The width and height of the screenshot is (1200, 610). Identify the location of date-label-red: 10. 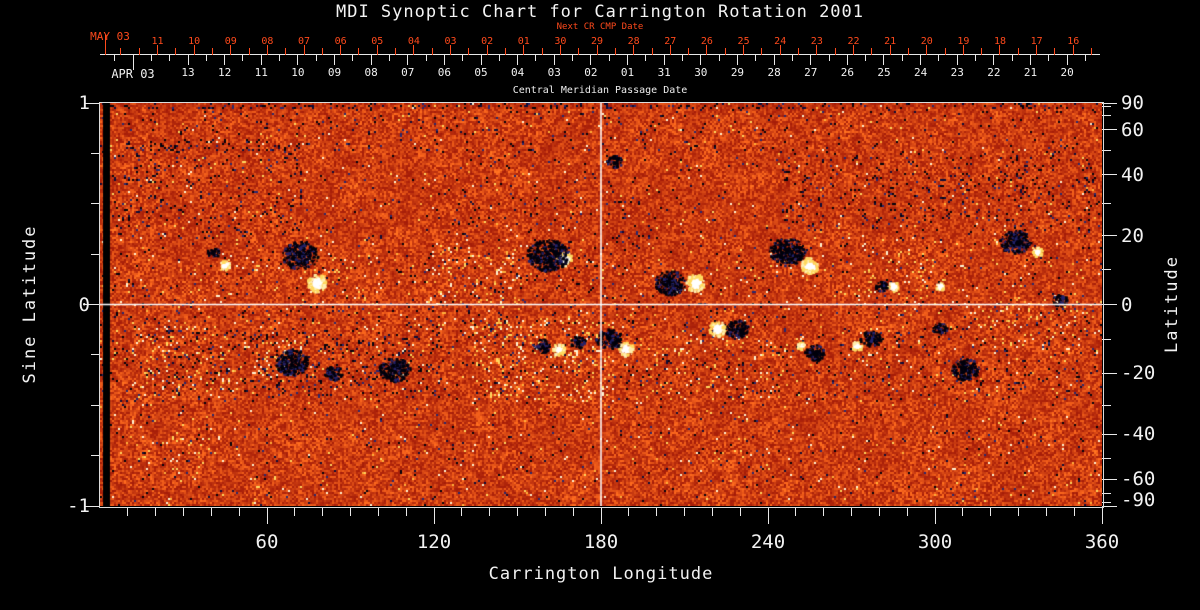
(194, 41).